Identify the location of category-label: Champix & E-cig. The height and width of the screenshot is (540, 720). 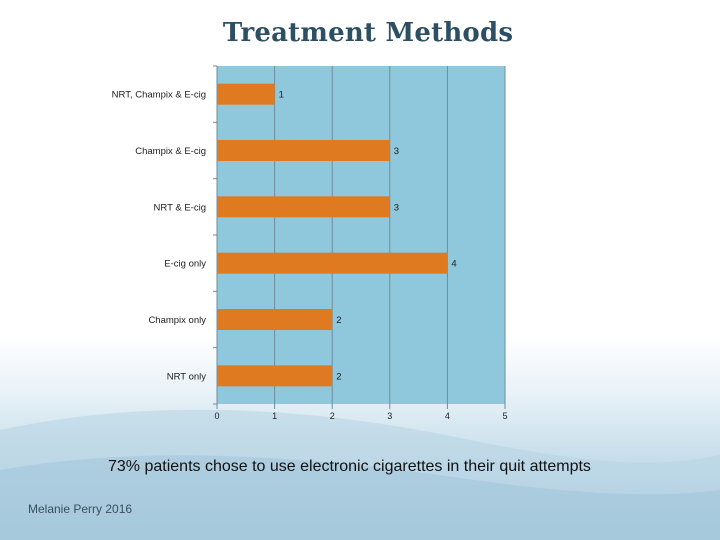
(170, 151).